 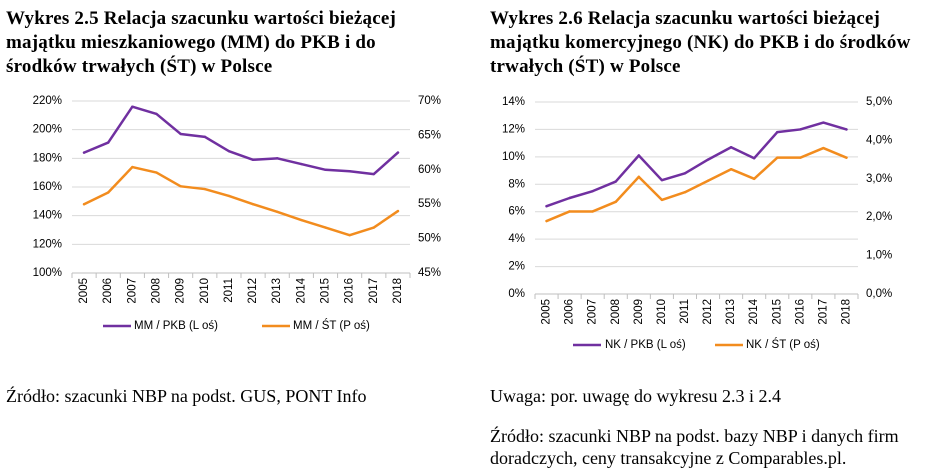 I want to click on legend-item: NK / ŚT (P oś), so click(x=767, y=344).